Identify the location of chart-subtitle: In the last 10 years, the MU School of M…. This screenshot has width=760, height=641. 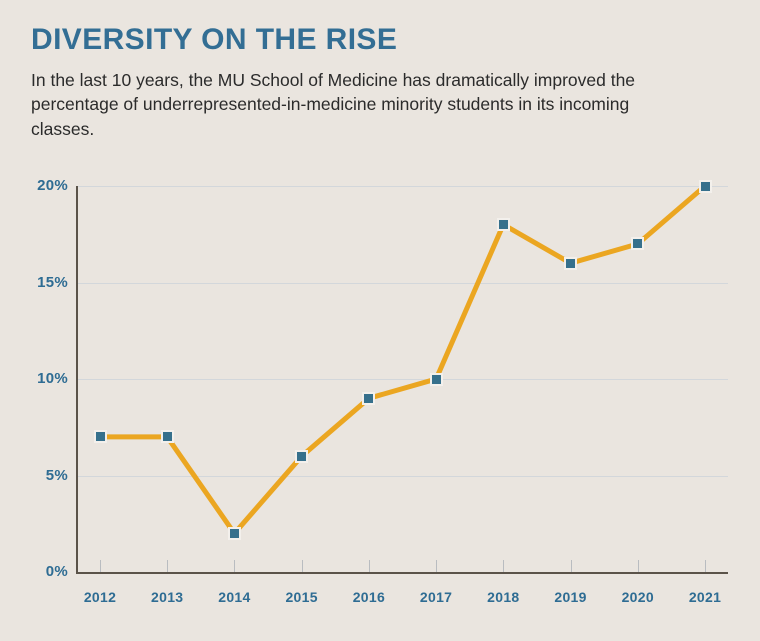
(333, 104).